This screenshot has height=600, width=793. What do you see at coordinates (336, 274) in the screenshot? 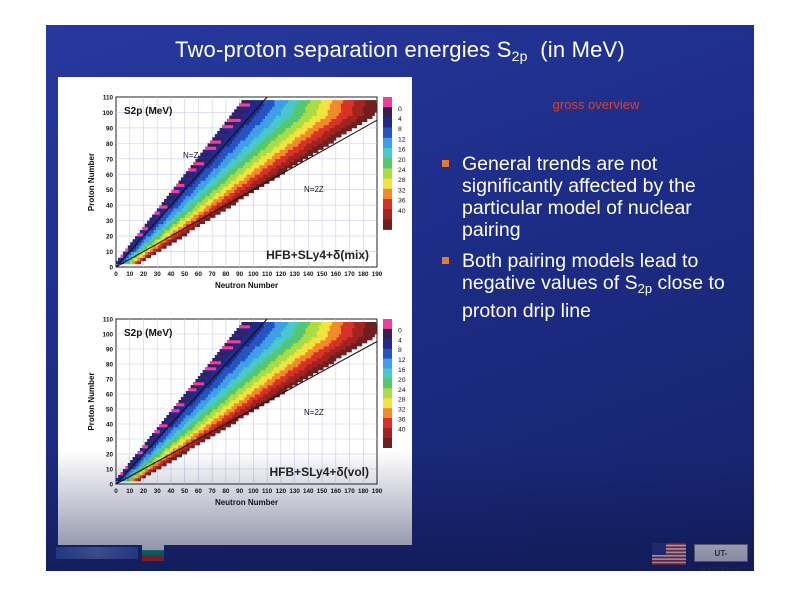
I see `x-tick-label: 160` at bounding box center [336, 274].